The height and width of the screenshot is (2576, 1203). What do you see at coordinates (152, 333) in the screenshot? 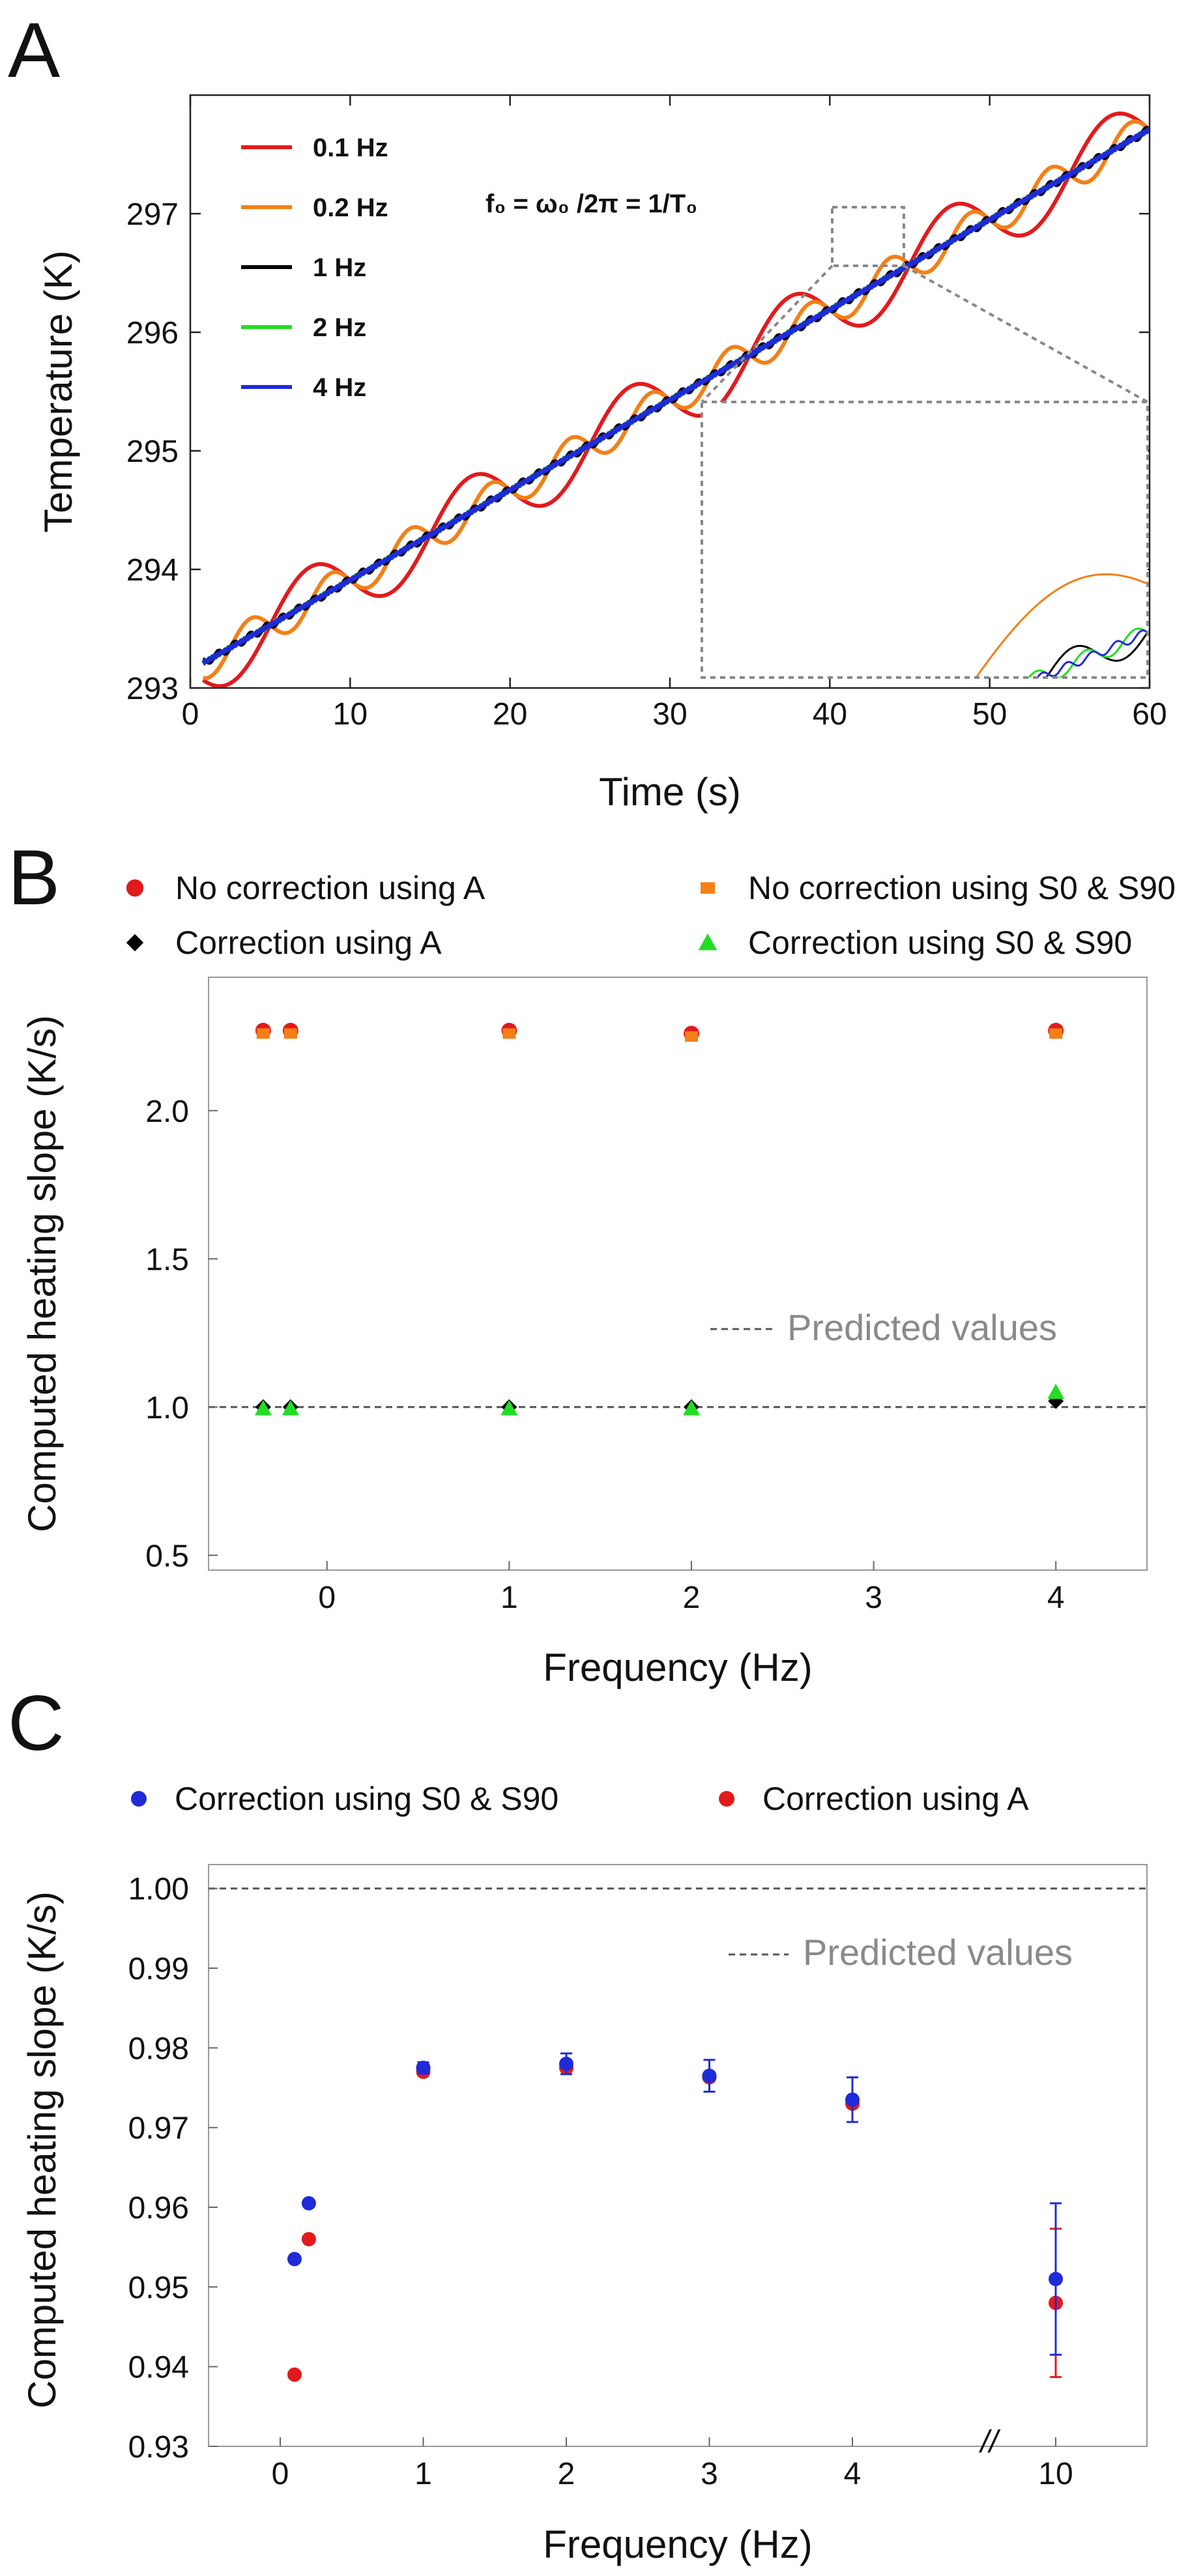
I see `y-tick-label: 296` at bounding box center [152, 333].